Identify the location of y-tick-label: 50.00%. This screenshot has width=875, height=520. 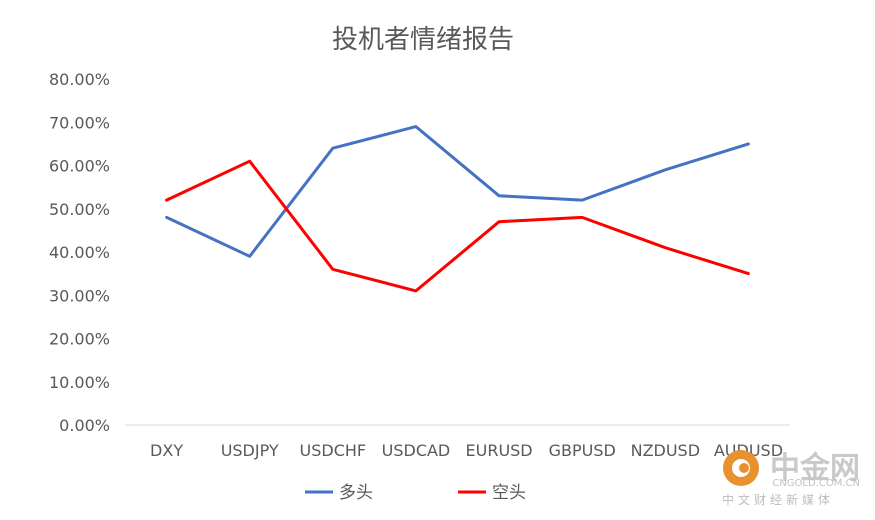
(79, 209).